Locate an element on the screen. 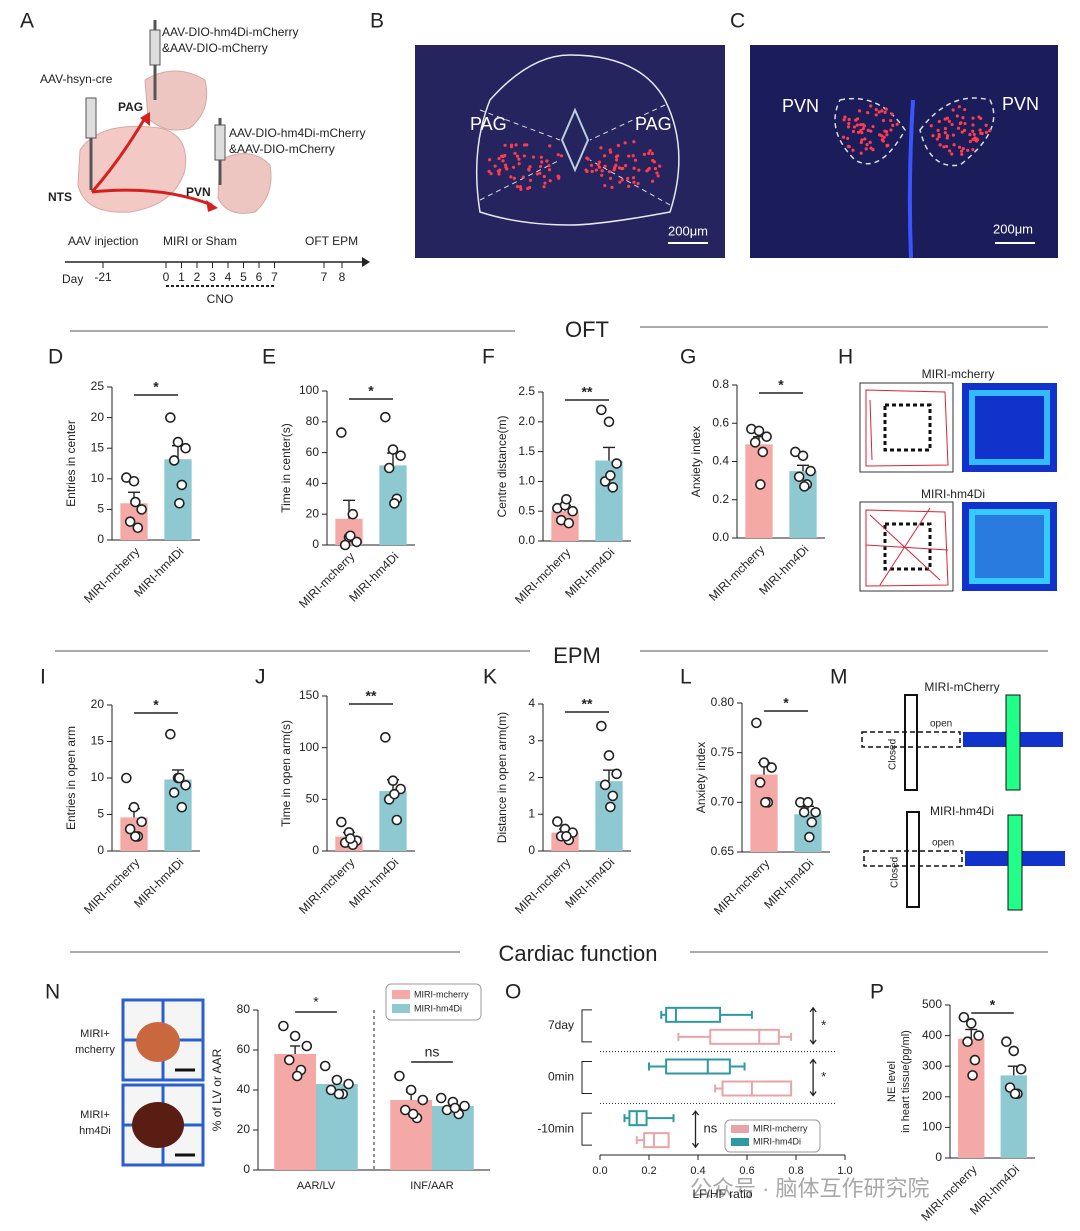 This screenshot has width=1080, height=1231. y-axis-label: Entries in center is located at coordinates (71, 463).